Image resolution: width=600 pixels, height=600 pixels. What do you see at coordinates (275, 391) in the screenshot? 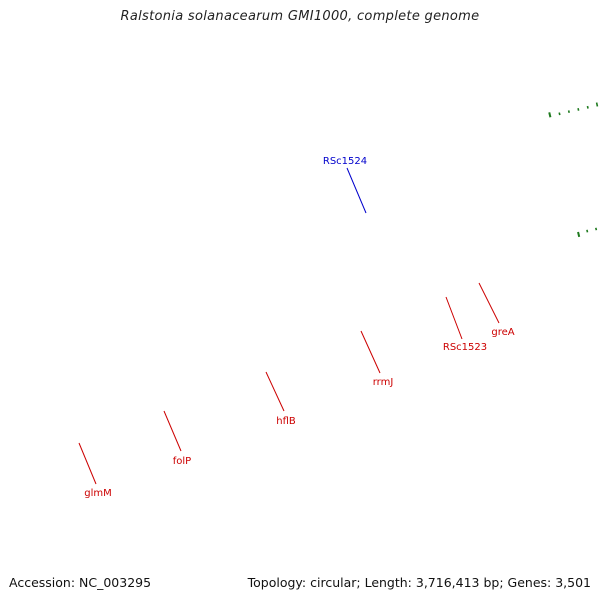
I see `label-line-hflb` at bounding box center [275, 391].